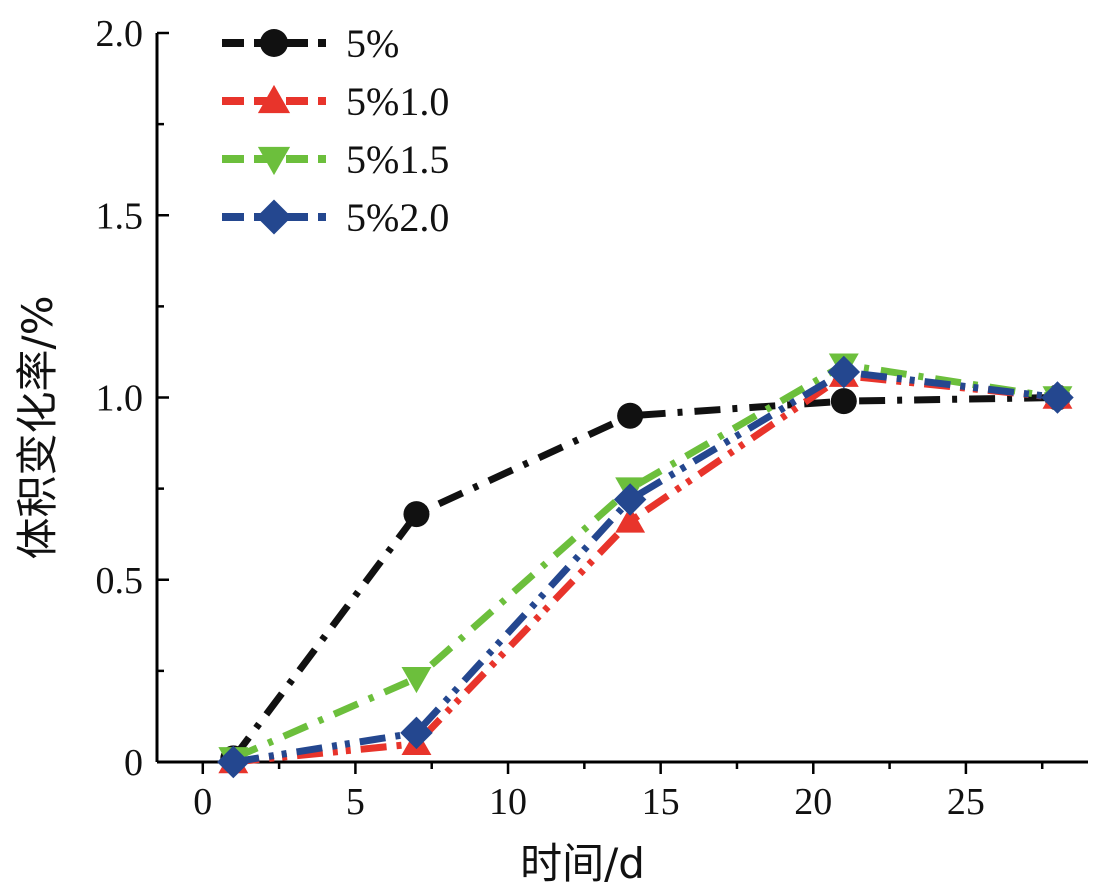 This screenshot has width=1099, height=895. What do you see at coordinates (372, 43) in the screenshot?
I see `legend-label: 5%` at bounding box center [372, 43].